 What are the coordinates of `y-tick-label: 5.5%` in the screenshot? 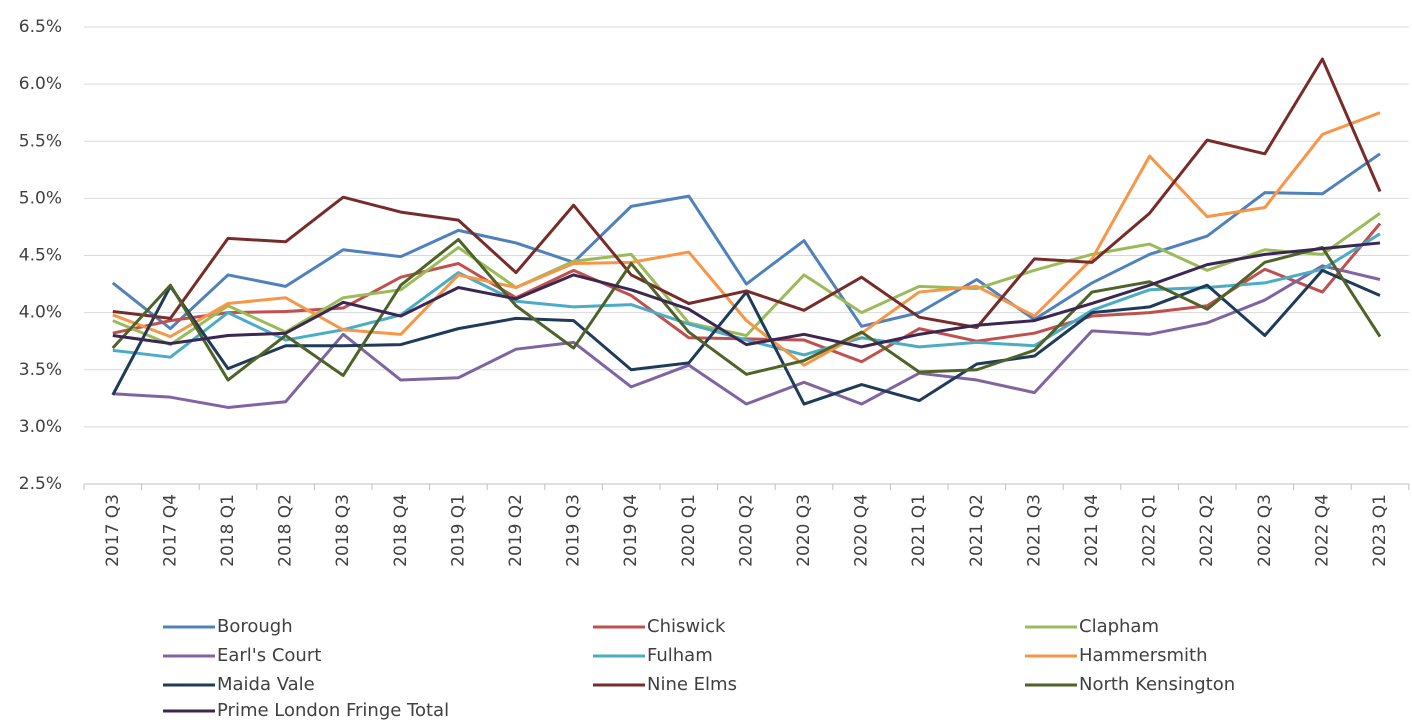 It's located at (40, 141).